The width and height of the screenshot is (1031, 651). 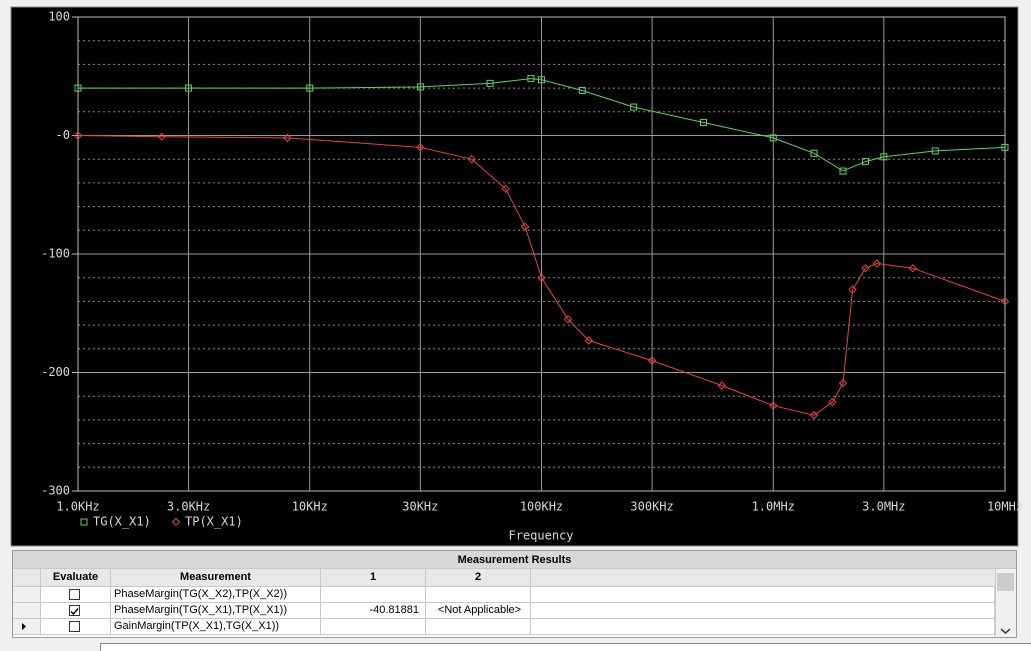 I want to click on x-tick-label: 3.0KHz, so click(x=188, y=507).